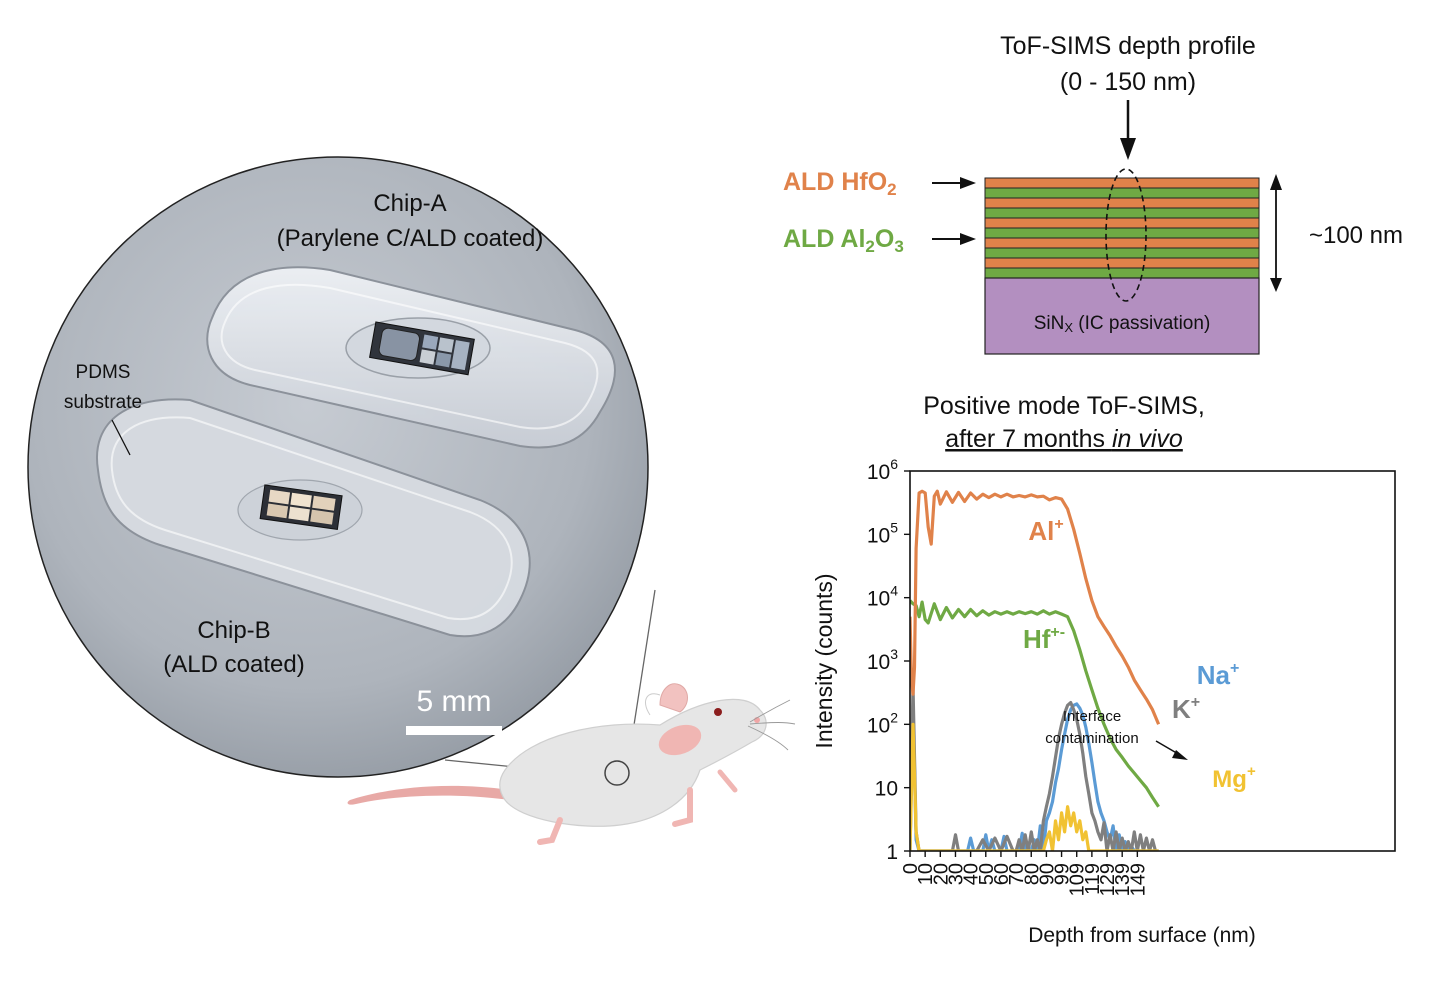  What do you see at coordinates (843, 240) in the screenshot?
I see `al2o3-label: ALD Al2O3` at bounding box center [843, 240].